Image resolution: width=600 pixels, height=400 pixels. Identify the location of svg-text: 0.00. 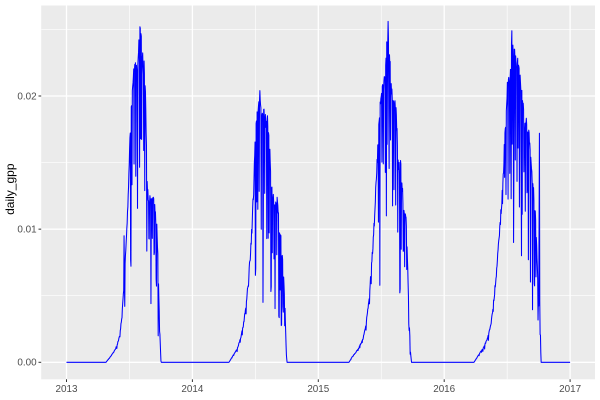
(27, 363).